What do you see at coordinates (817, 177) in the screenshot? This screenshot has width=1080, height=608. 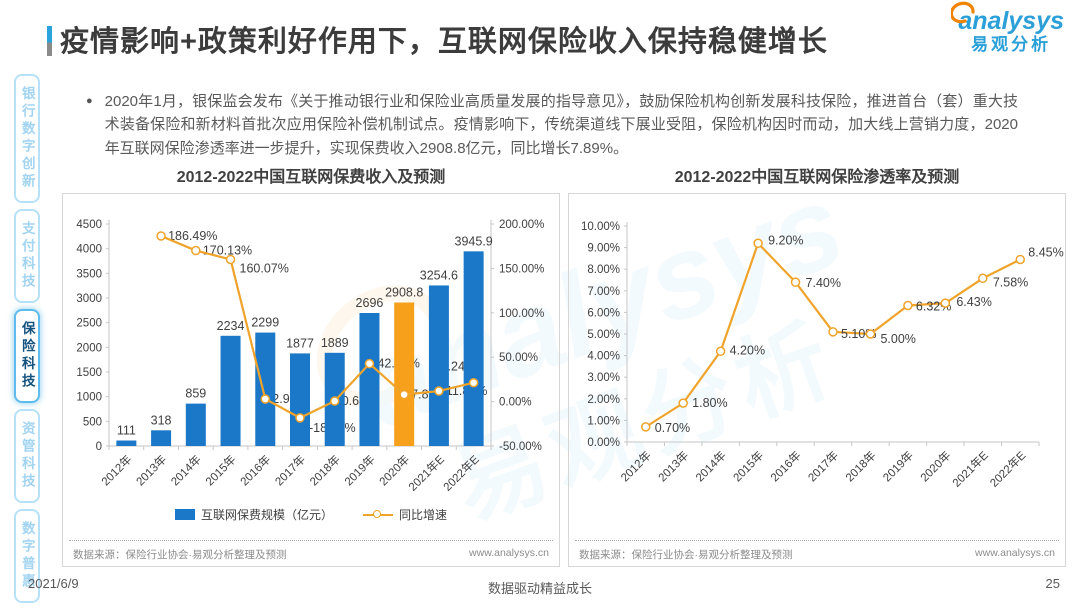 I see `penetration-chart-title: 2012-2022中国互联网保险渗透率及预测` at bounding box center [817, 177].